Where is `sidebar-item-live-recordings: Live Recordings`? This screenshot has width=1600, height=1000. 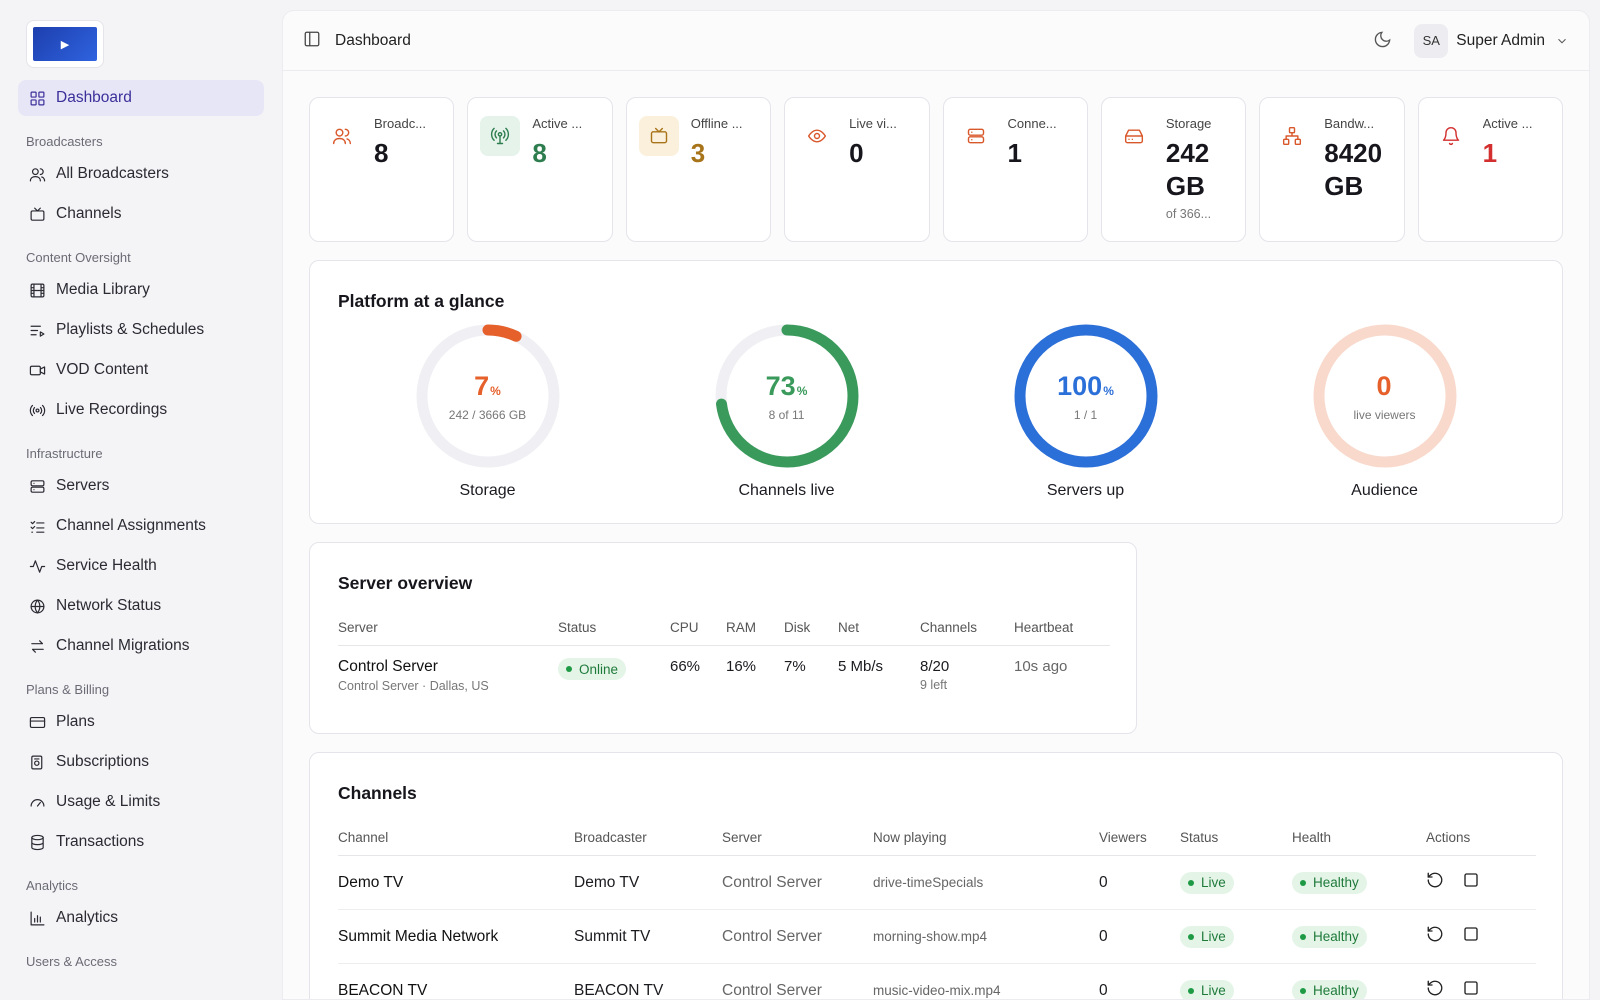 sidebar-item-live-recordings: Live Recordings is located at coordinates (141, 410).